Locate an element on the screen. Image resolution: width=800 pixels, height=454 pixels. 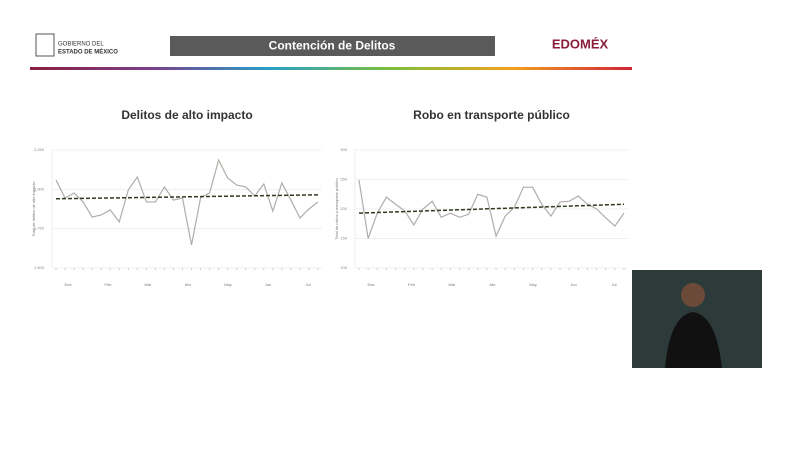
chart-title: Robo en transporte público is located at coordinates (491, 115).